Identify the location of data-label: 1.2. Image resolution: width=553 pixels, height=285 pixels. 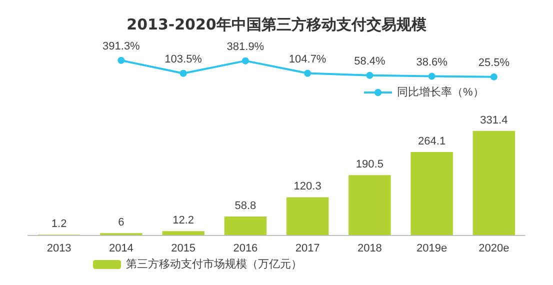
(59, 224).